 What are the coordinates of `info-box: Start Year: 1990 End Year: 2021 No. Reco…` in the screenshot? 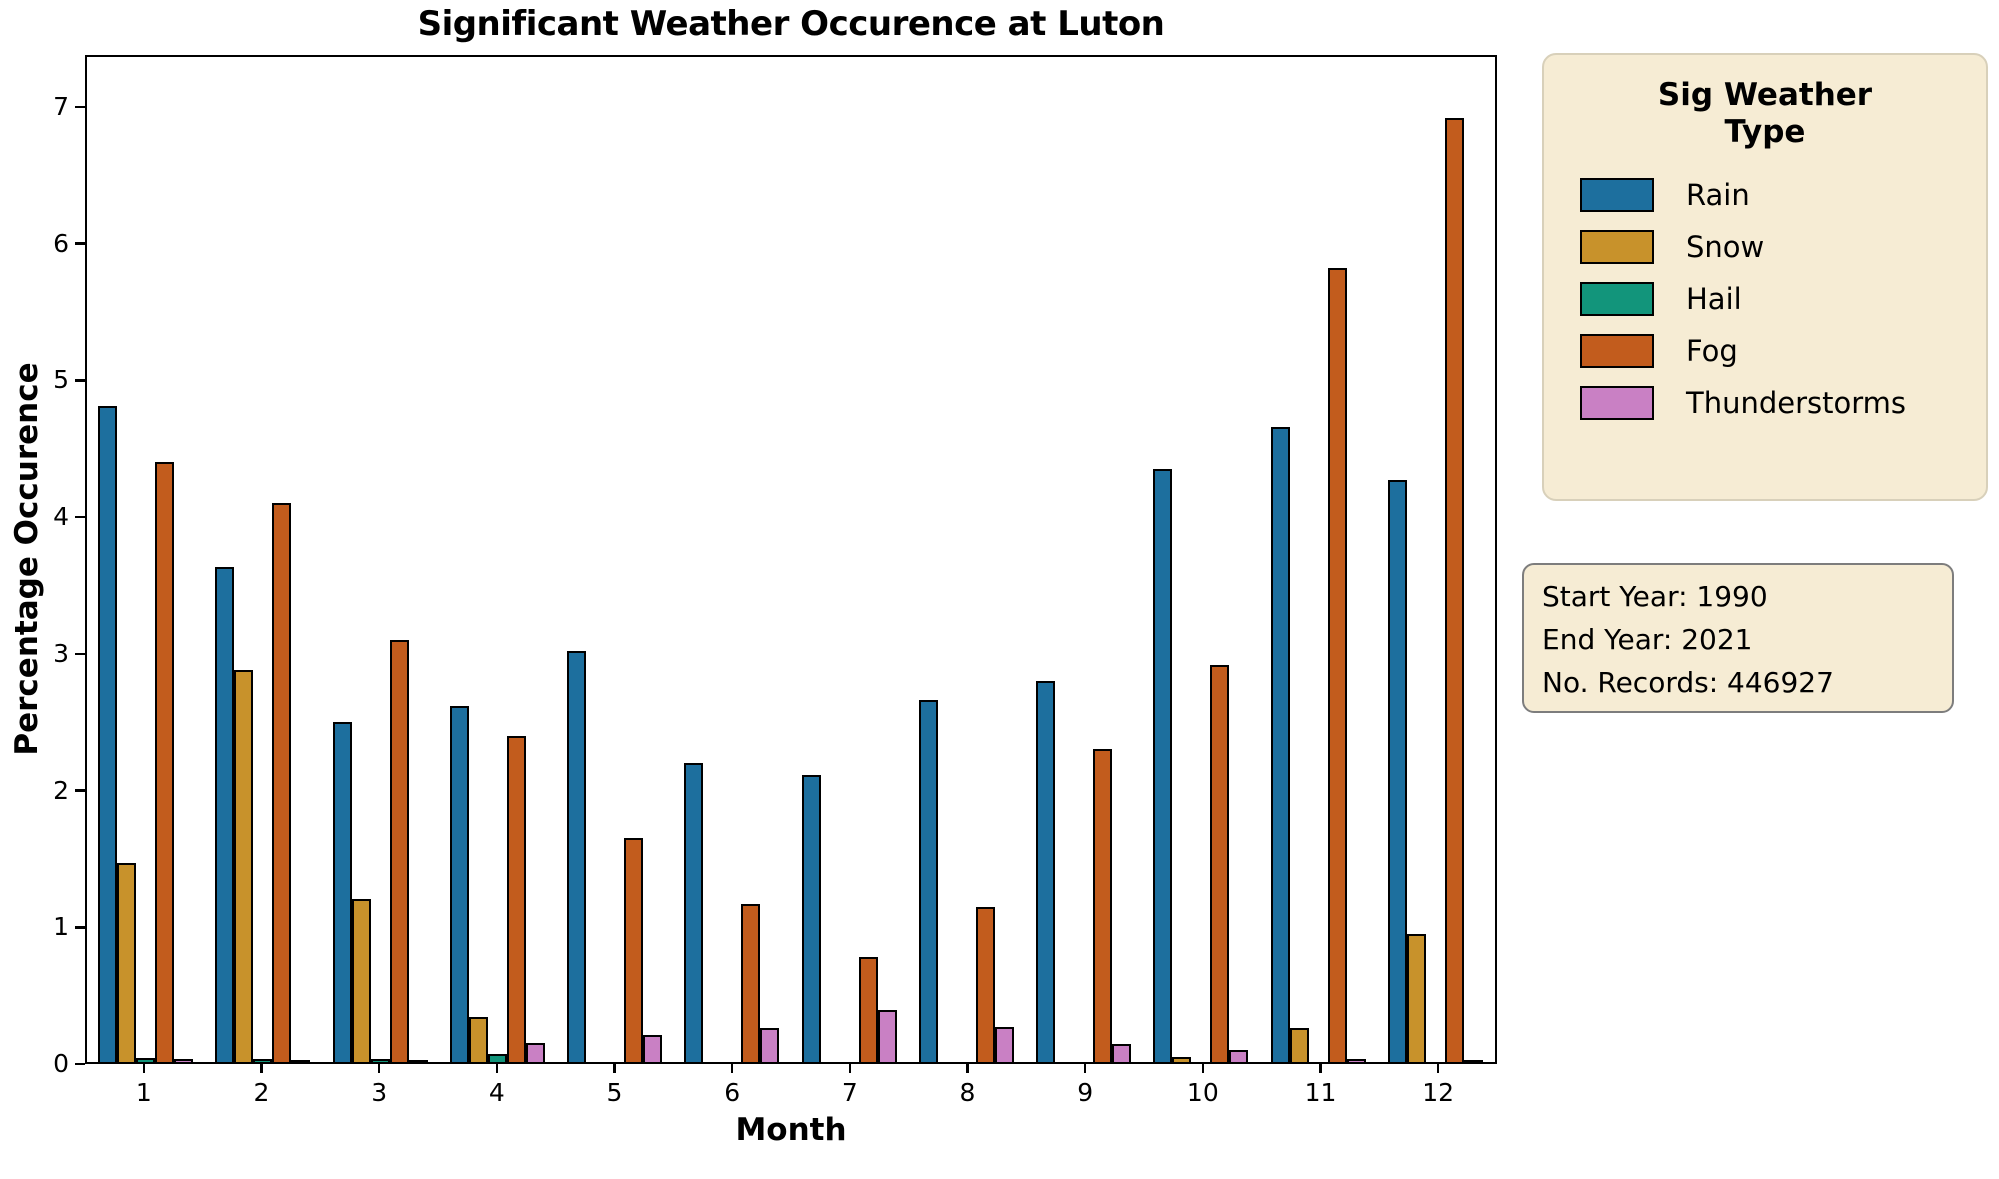 It's located at (1738, 638).